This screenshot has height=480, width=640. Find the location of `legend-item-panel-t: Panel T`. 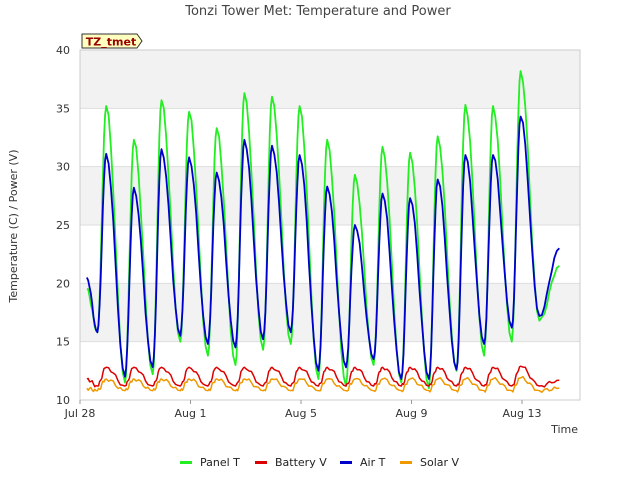

legend-item-panel-t: Panel T is located at coordinates (210, 462).